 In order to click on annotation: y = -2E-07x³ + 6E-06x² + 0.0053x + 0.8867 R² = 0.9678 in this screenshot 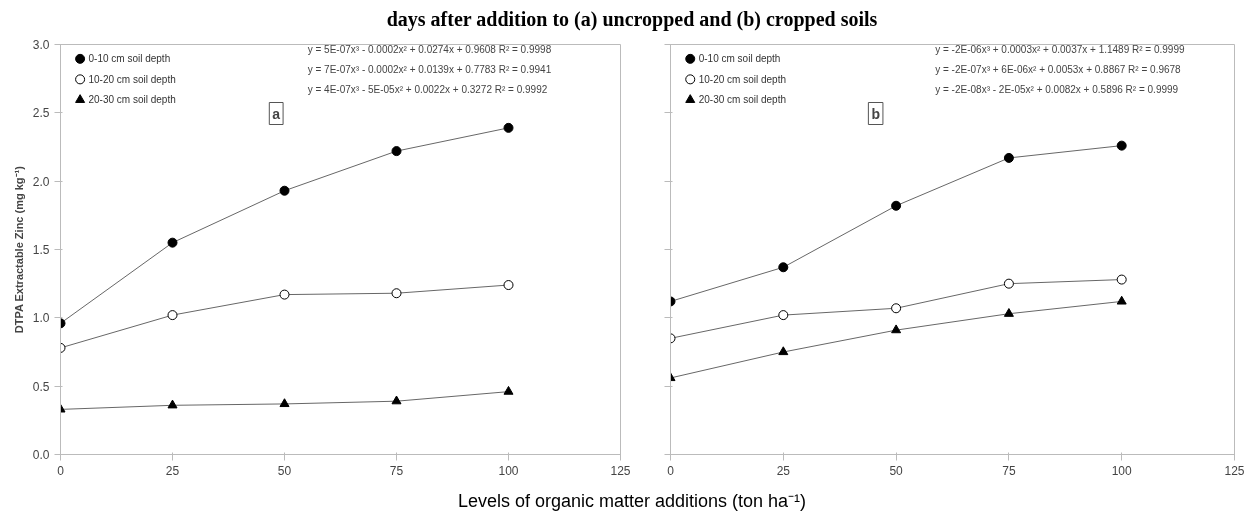, I will do `click(1058, 69)`.